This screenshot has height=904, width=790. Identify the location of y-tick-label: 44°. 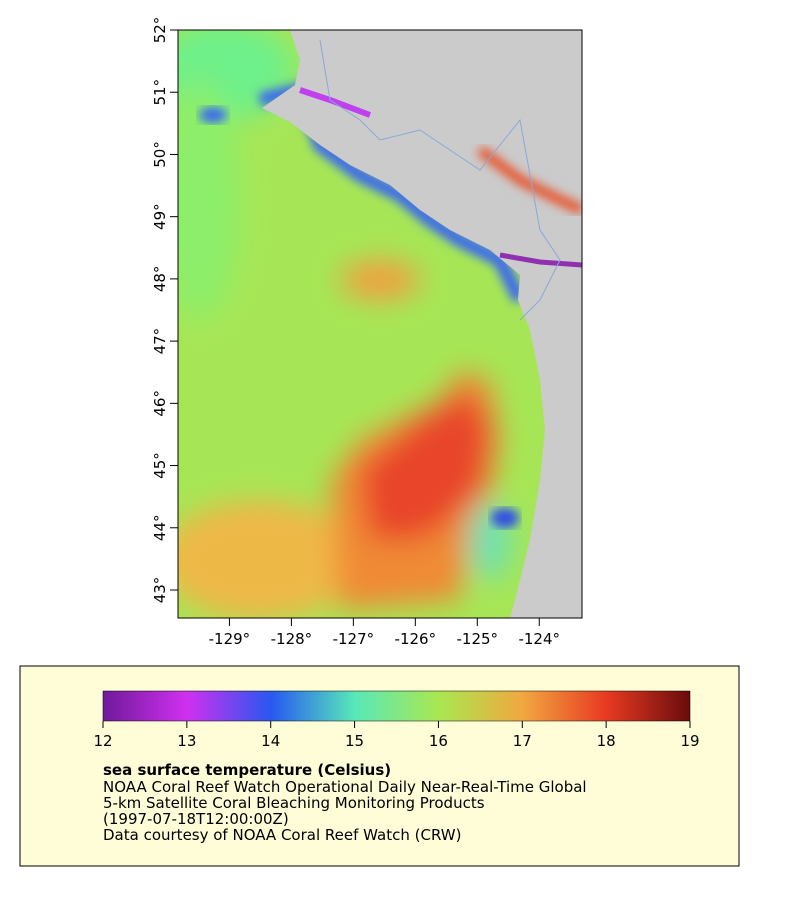
(160, 527).